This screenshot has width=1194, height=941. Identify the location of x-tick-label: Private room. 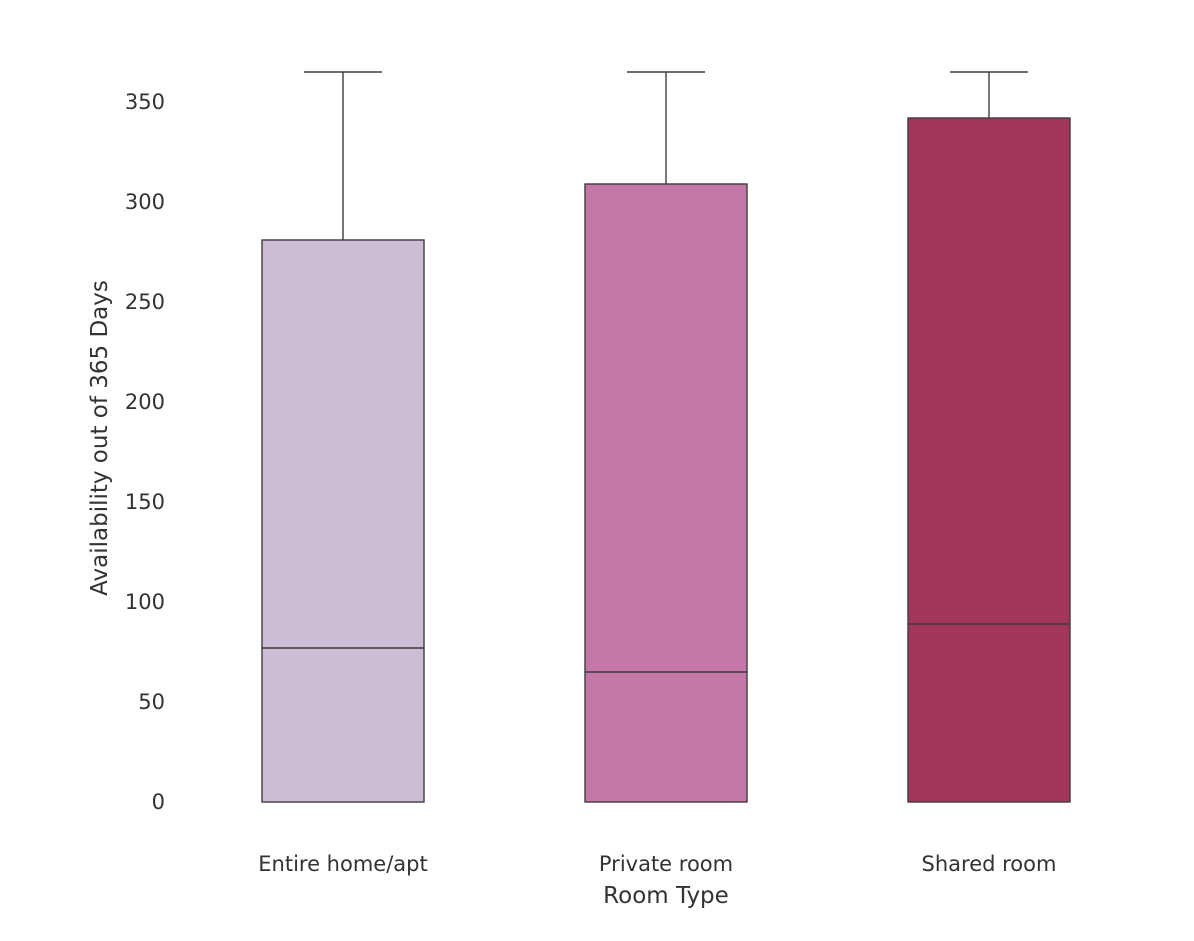
(666, 864).